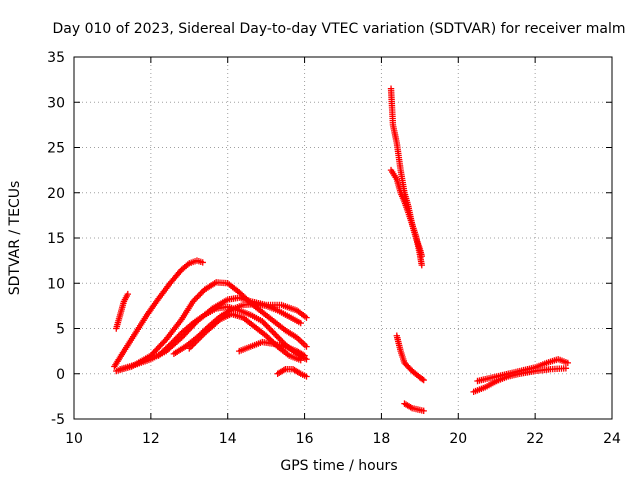 Image resolution: width=640 pixels, height=480 pixels. I want to click on series-arc-b, so click(158, 313).